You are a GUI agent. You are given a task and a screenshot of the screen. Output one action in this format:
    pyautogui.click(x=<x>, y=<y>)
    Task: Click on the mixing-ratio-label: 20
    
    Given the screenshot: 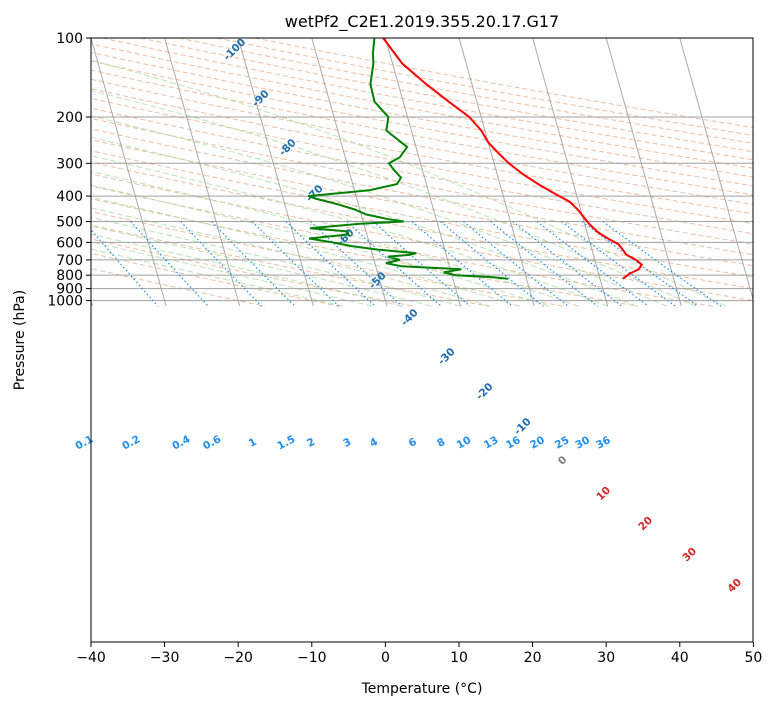 What is the action you would take?
    pyautogui.click(x=537, y=442)
    